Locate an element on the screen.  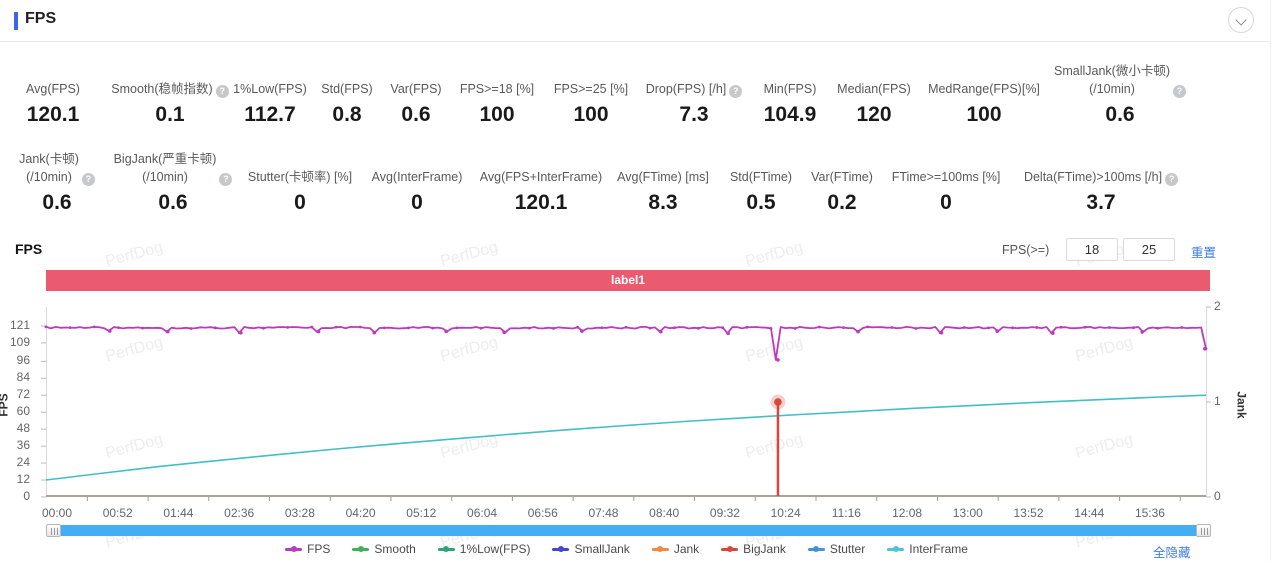
chart-scrollbar is located at coordinates (628, 530).